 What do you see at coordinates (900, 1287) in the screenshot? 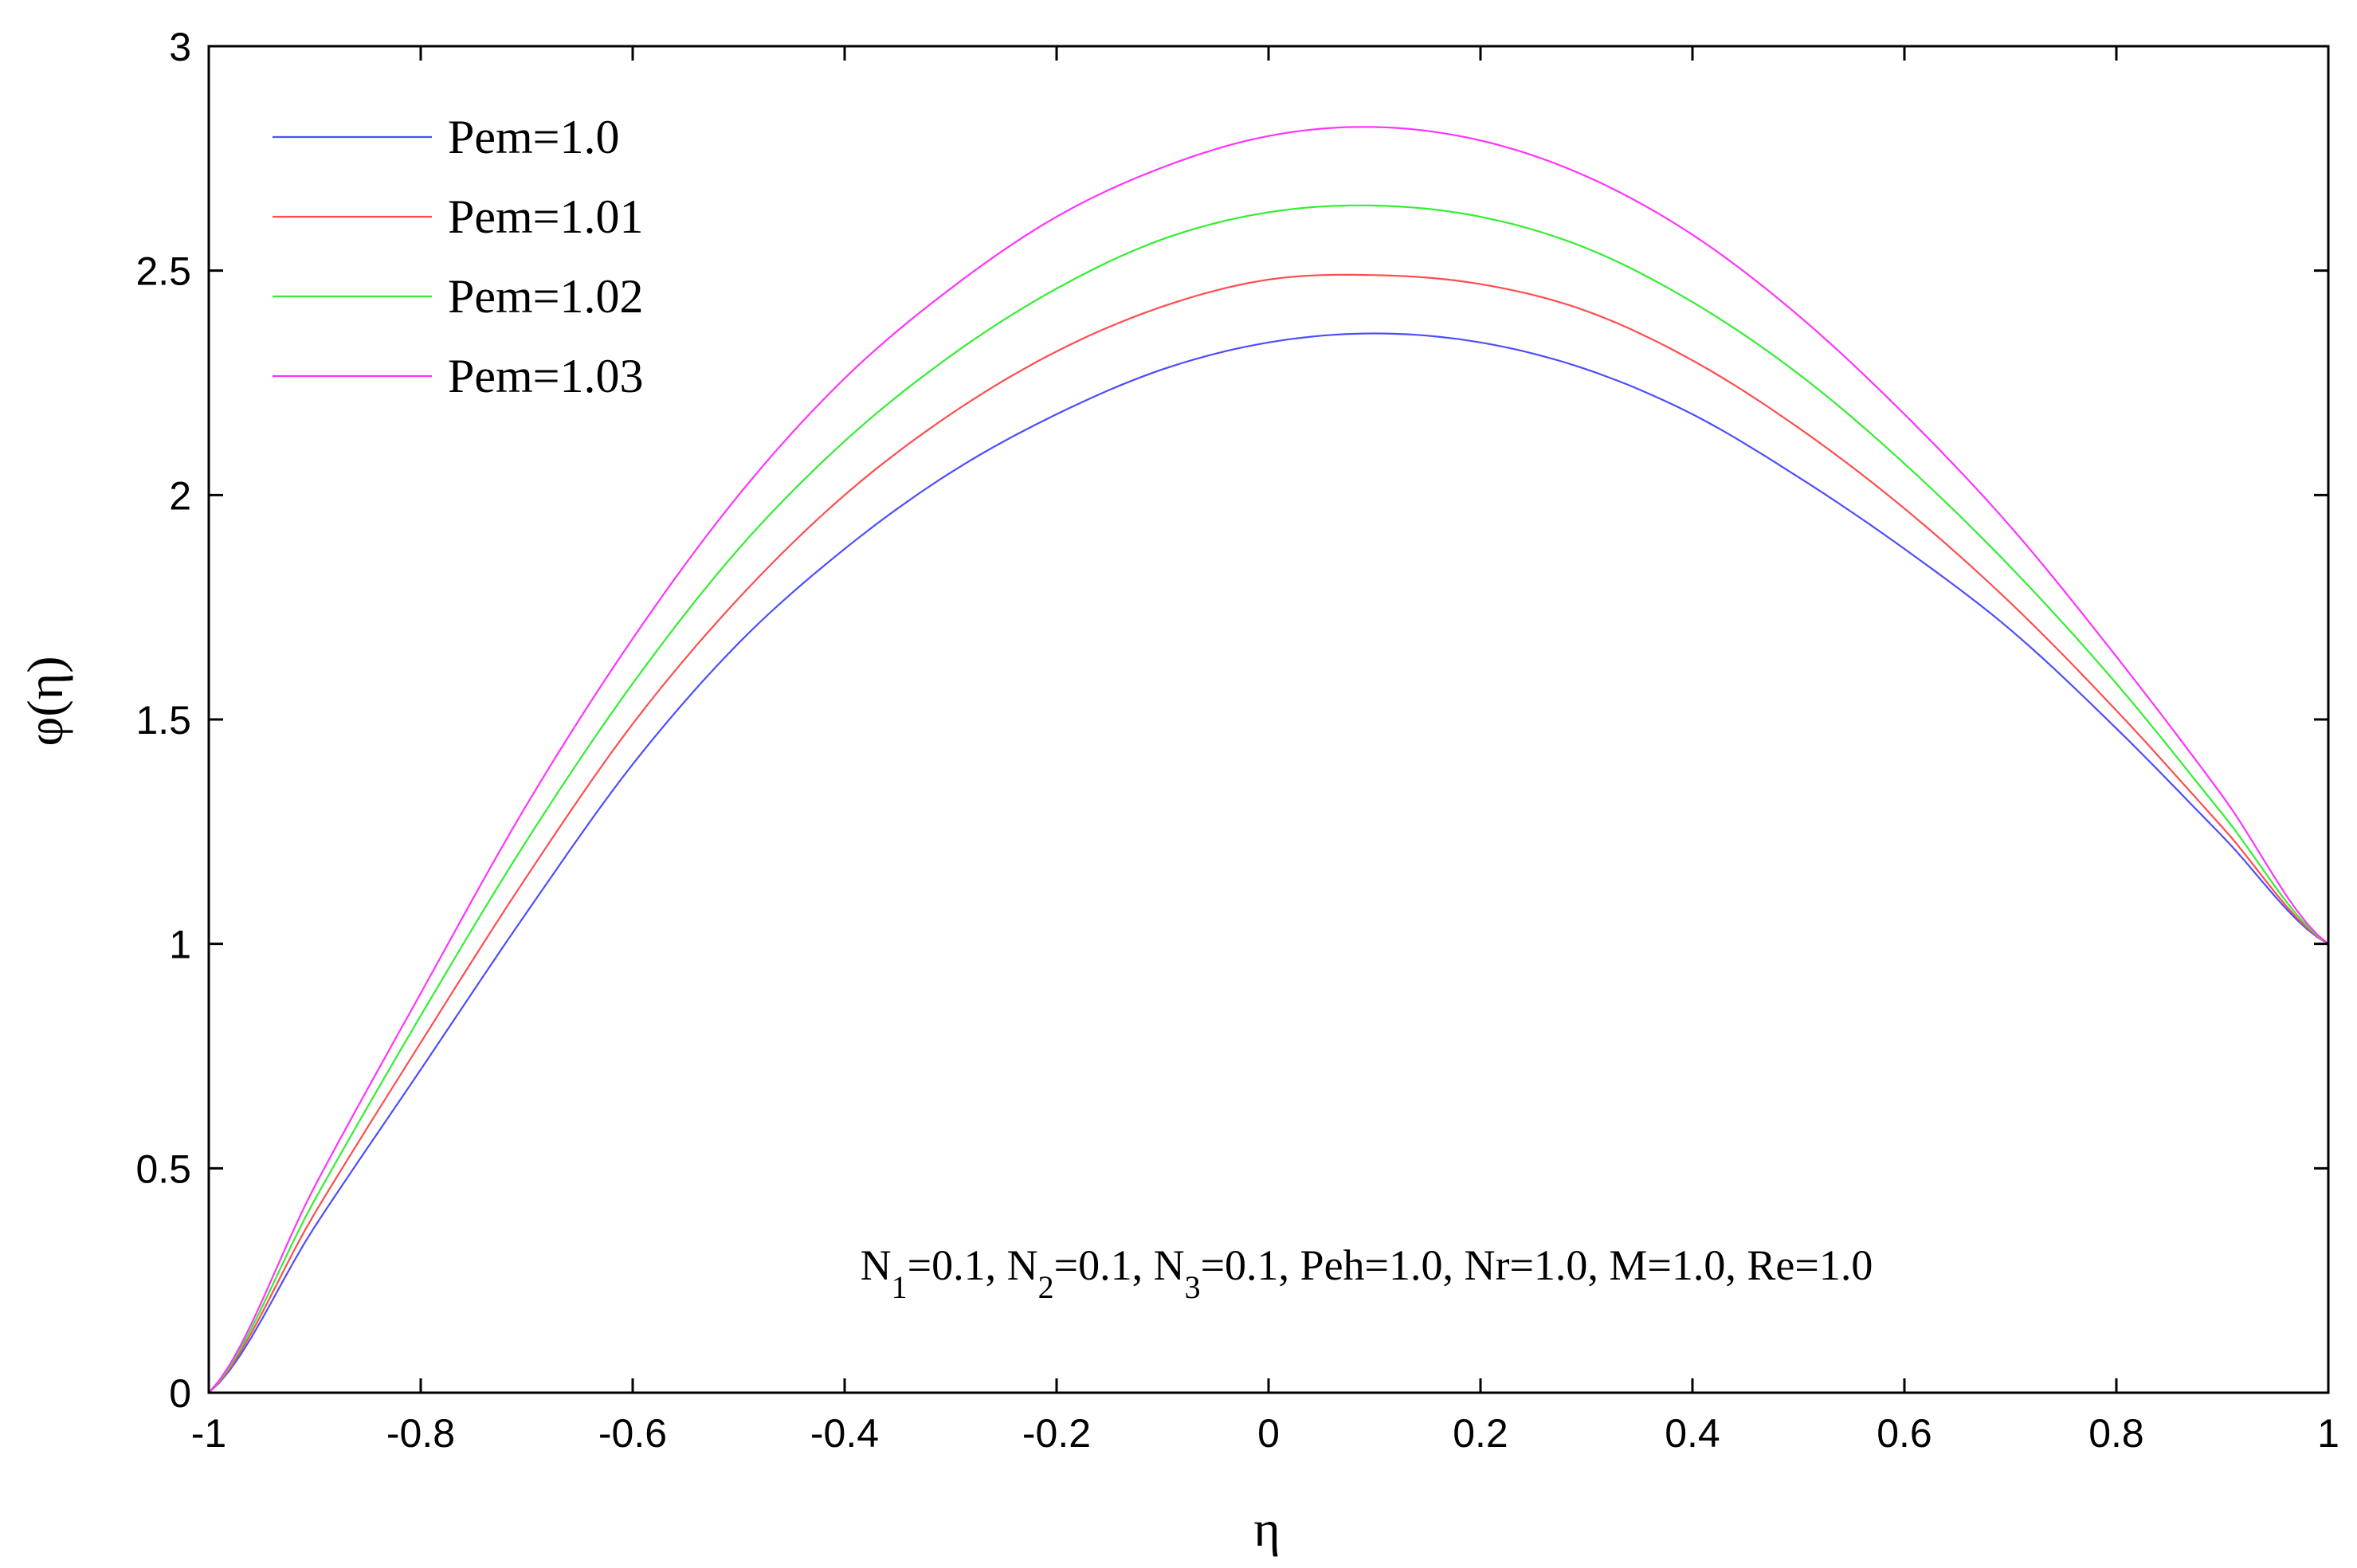
I see `annotation-subscript: 1` at bounding box center [900, 1287].